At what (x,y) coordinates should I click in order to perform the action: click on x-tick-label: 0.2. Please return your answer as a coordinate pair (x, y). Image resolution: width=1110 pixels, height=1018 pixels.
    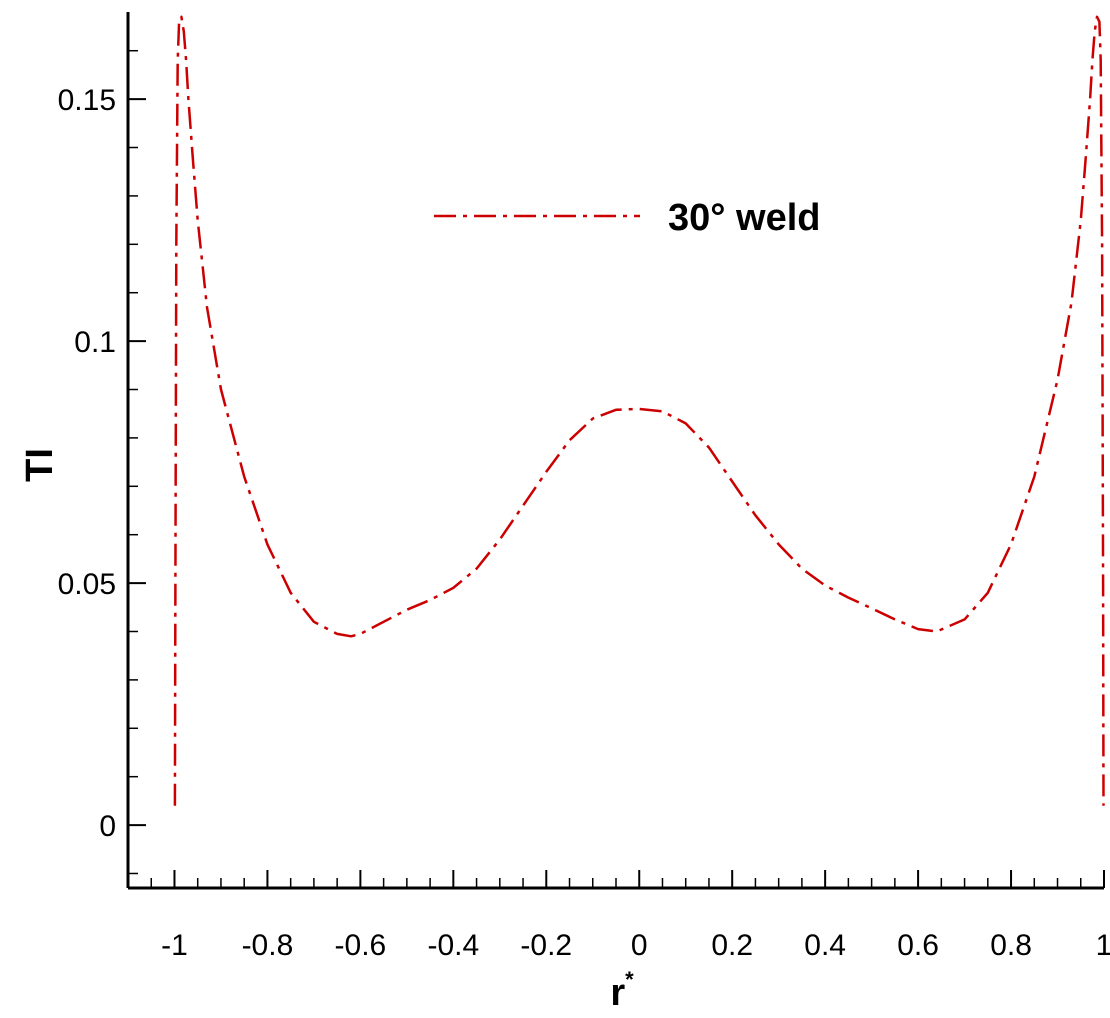
    Looking at the image, I should click on (732, 945).